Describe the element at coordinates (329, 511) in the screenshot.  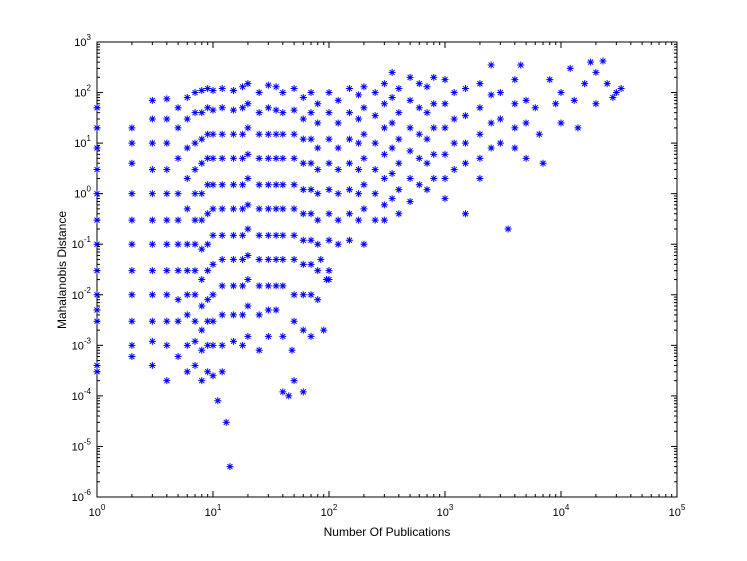
I see `x-tick-label: 102` at that location.